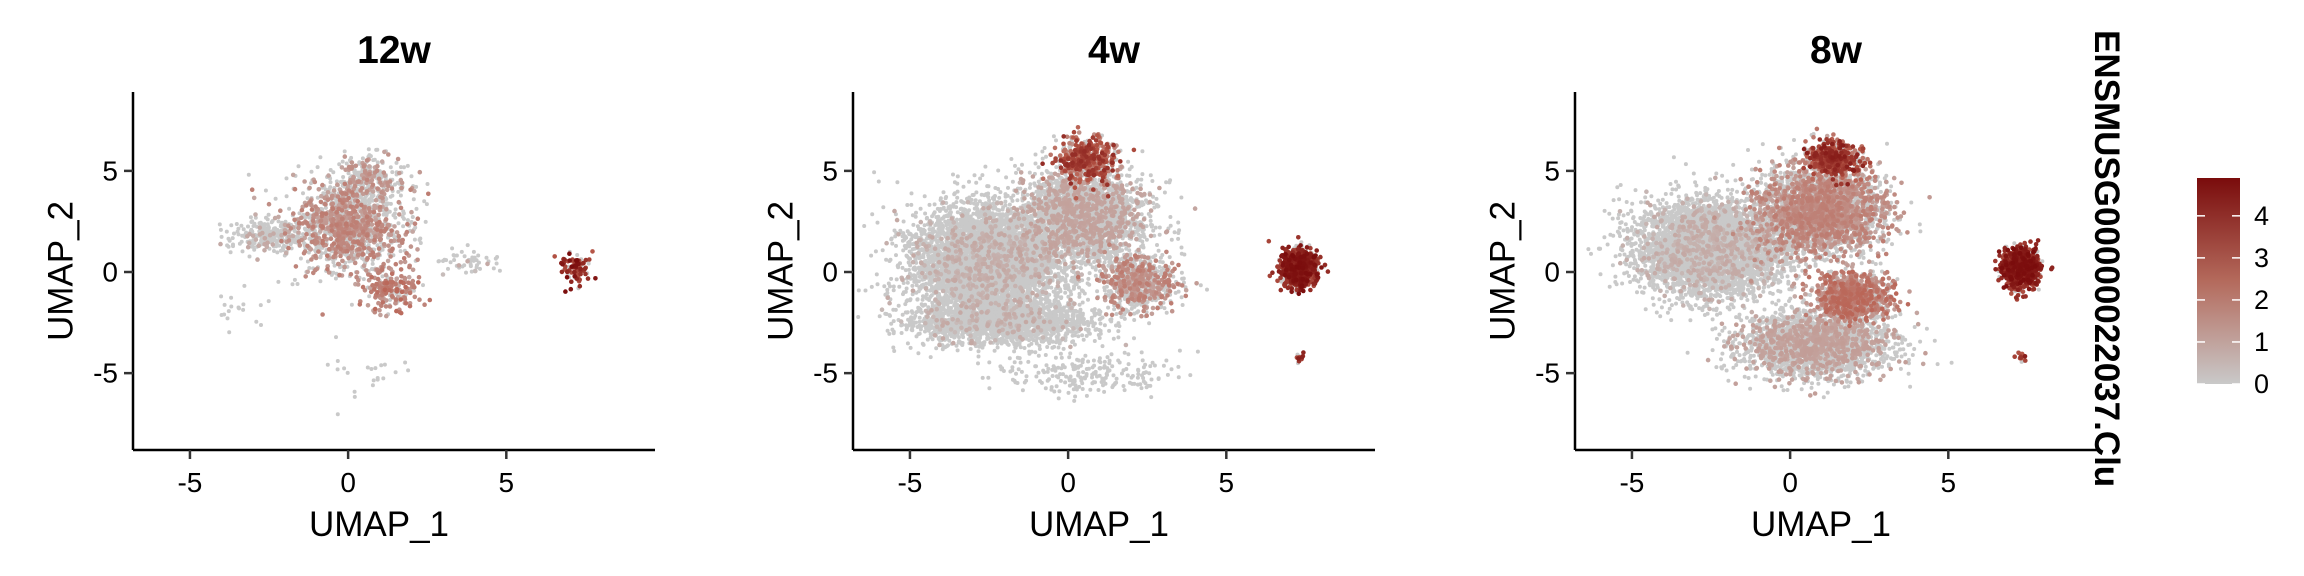  I want to click on y-tick-label: 5, so click(110, 170).